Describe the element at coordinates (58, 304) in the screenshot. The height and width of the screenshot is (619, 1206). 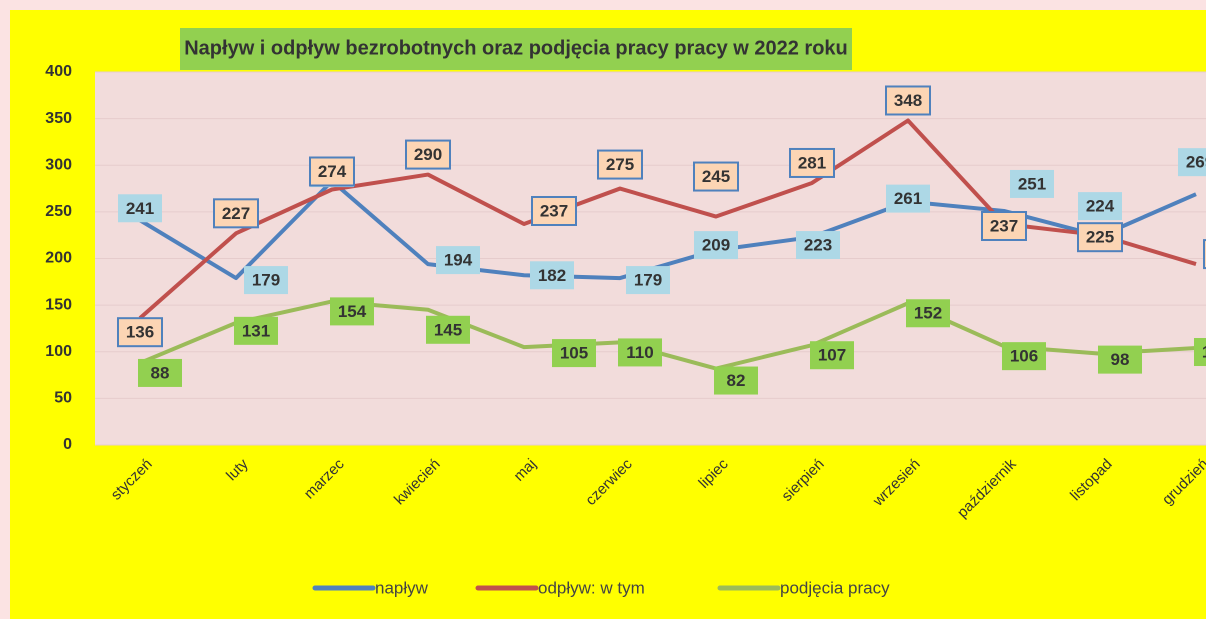
I see `y-tick-label: 150` at that location.